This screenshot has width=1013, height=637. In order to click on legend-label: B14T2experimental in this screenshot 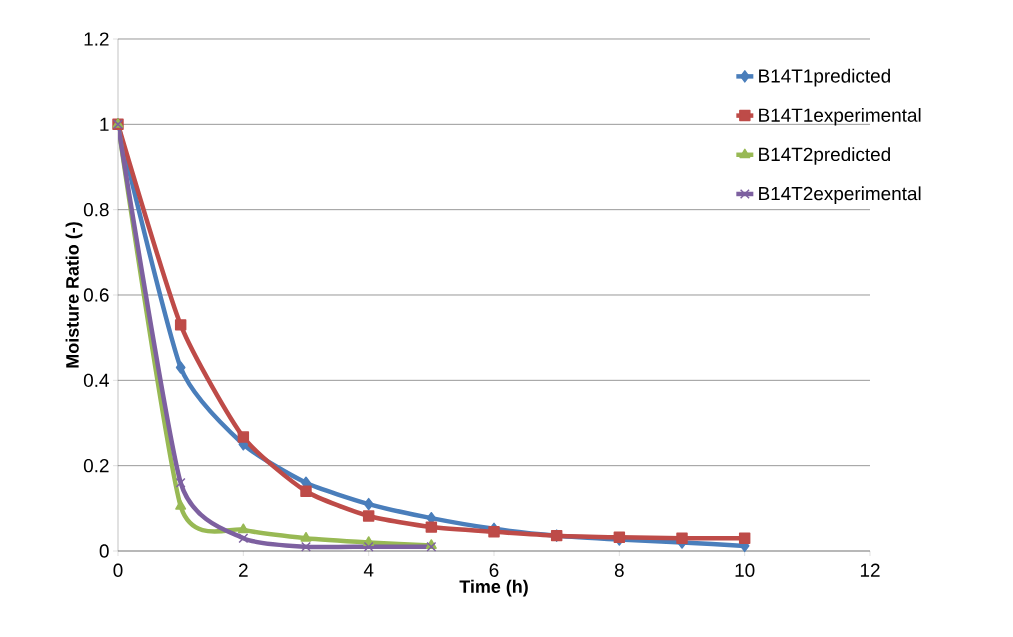, I will do `click(840, 195)`.